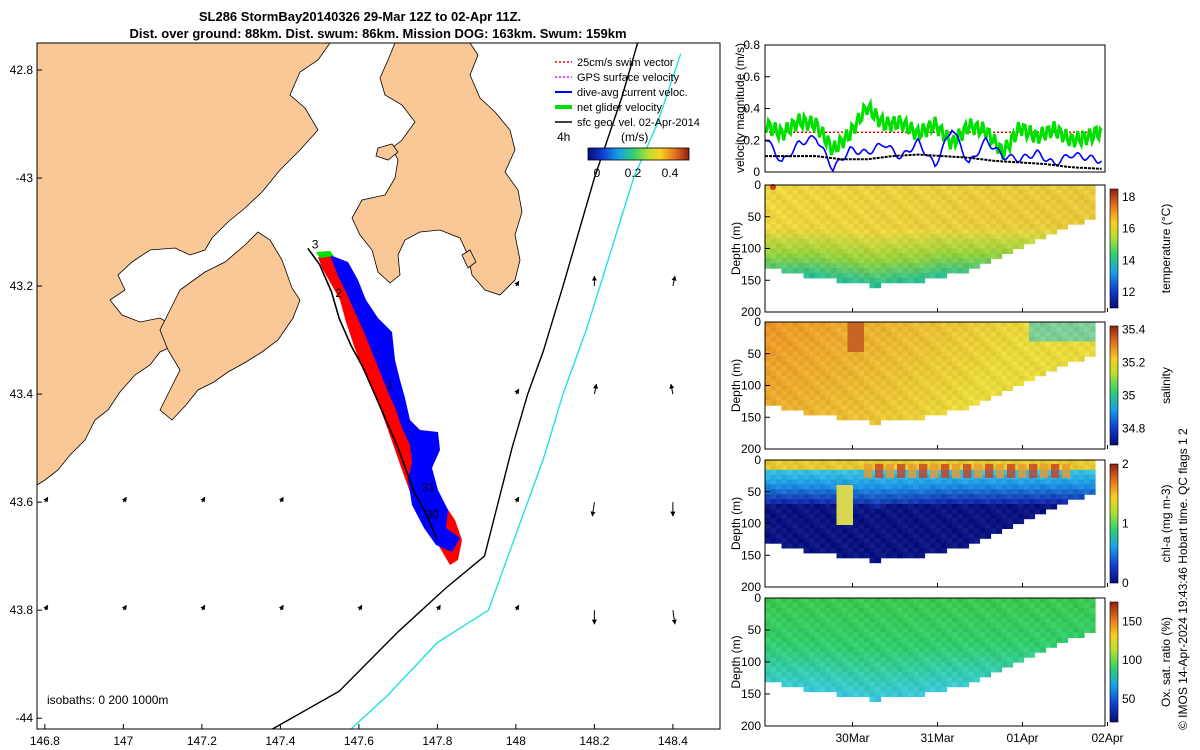  What do you see at coordinates (359, 741) in the screenshot?
I see `map-xtick-label: 147.6` at bounding box center [359, 741].